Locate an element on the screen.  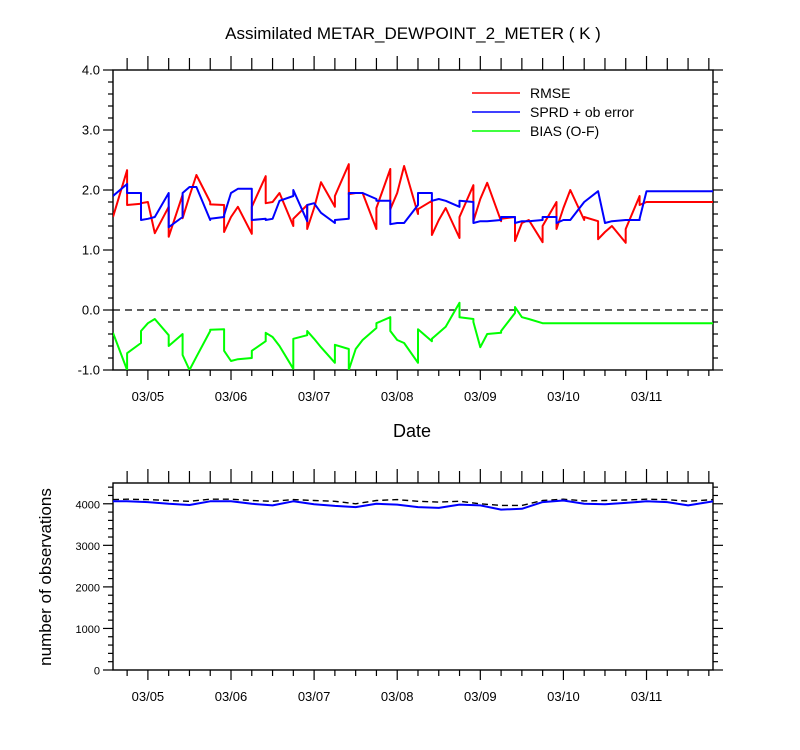
y-tick-label: 2000 is located at coordinates (88, 588).